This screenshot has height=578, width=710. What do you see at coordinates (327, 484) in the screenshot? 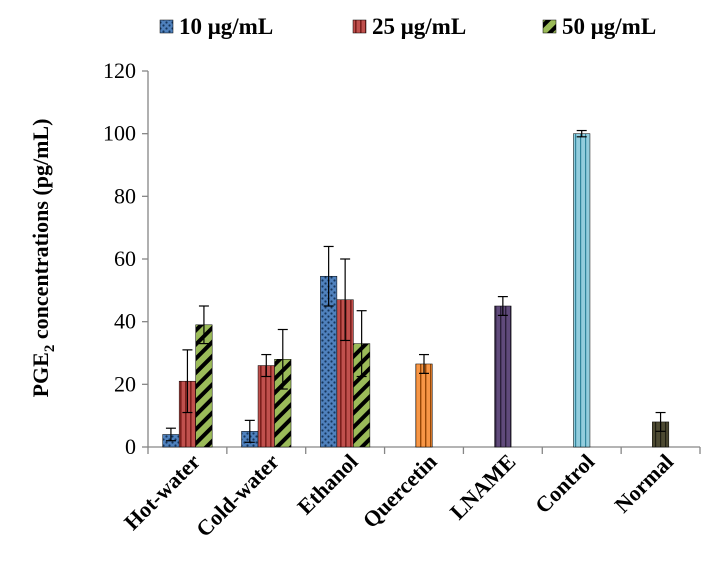
I see `category-label: Ethanol` at bounding box center [327, 484].